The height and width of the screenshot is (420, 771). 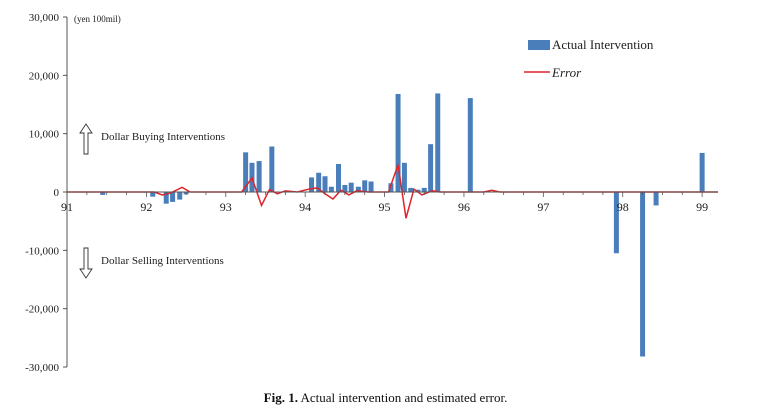 I want to click on y-tick-label: 0, so click(x=57, y=193).